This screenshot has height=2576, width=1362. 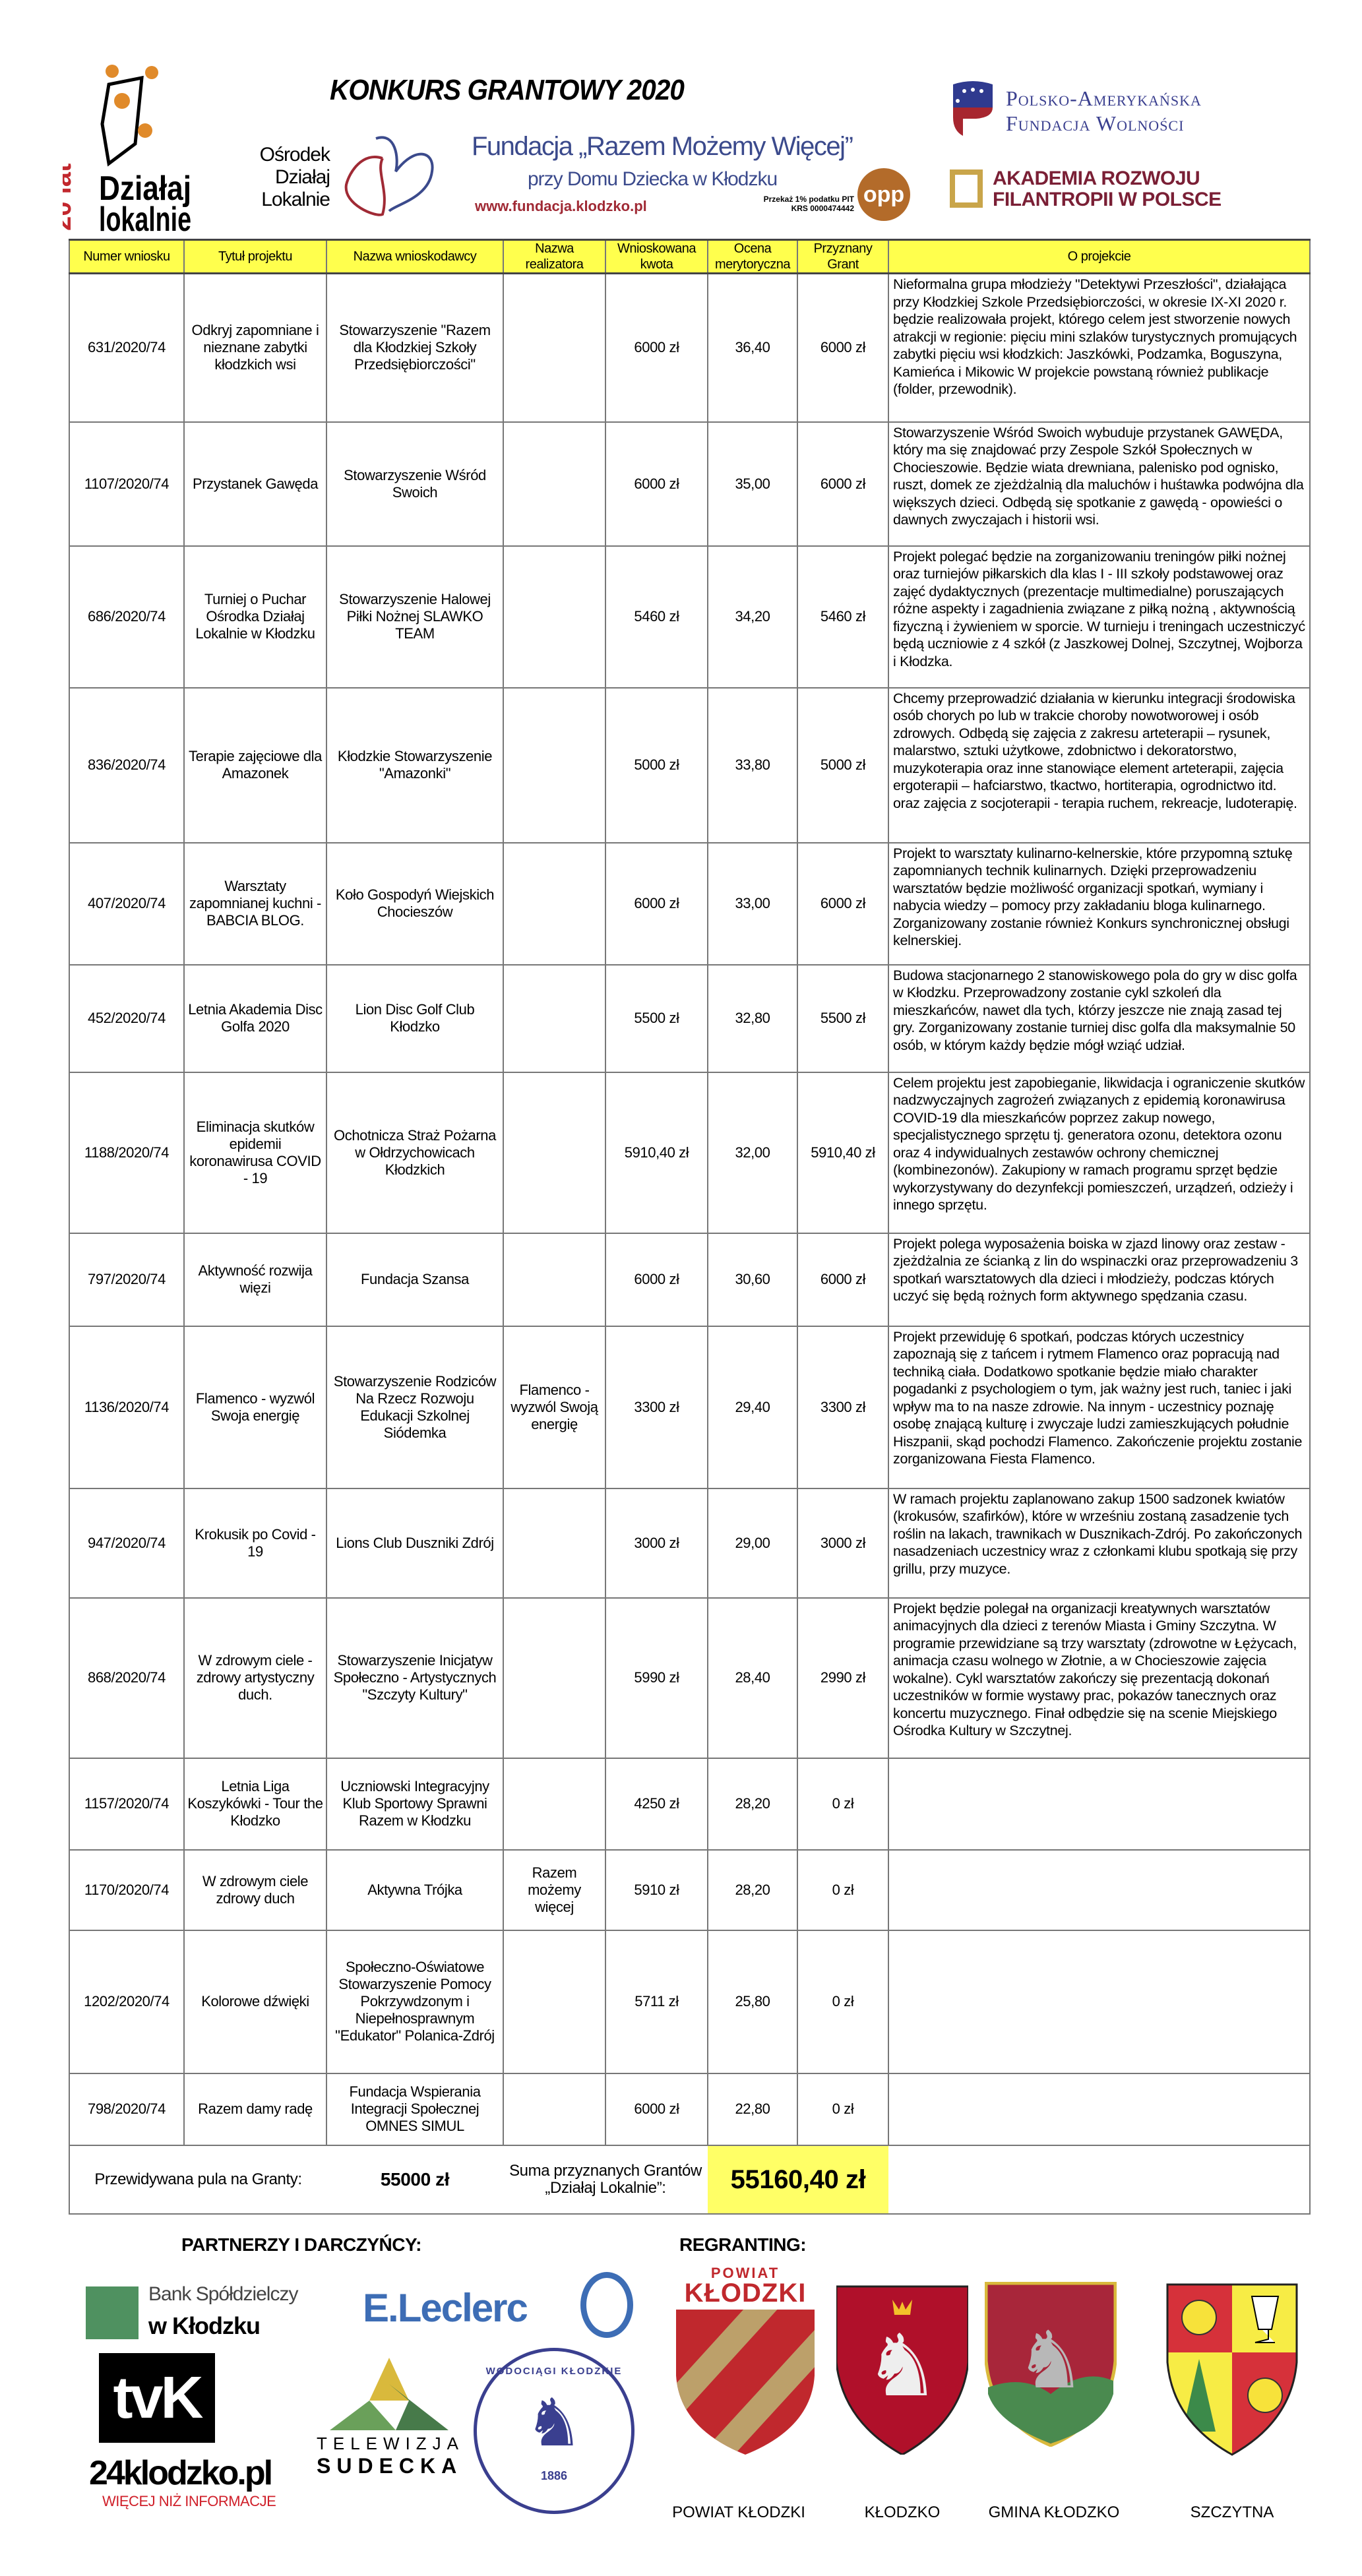 I want to click on project-title: Aktywność rozwija więzi, so click(x=255, y=1279).